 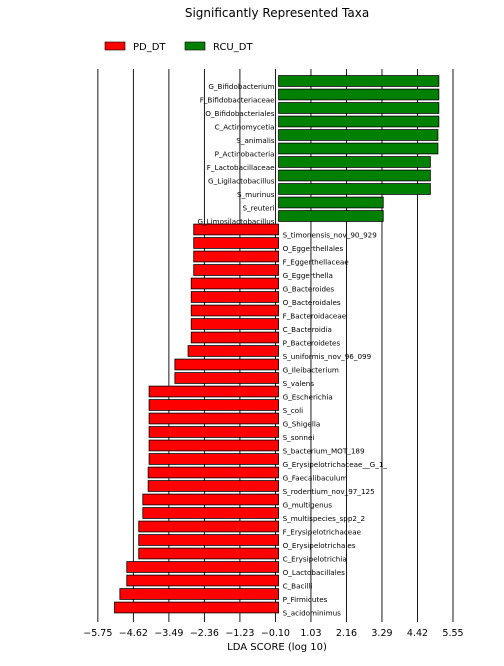 What do you see at coordinates (417, 633) in the screenshot?
I see `x-tick-label: 4.42` at bounding box center [417, 633].